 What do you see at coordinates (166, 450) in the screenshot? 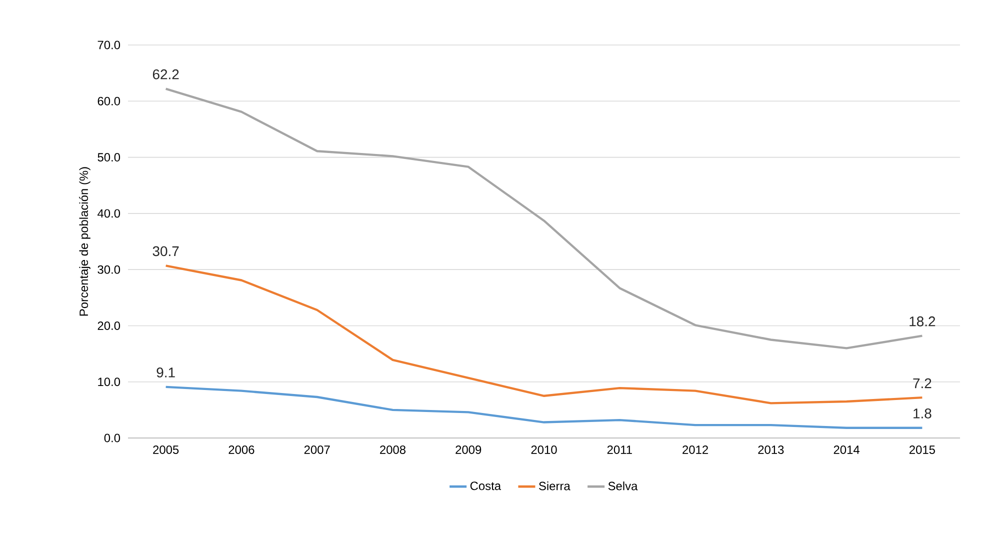
I see `x-tick-label: 2005` at bounding box center [166, 450].